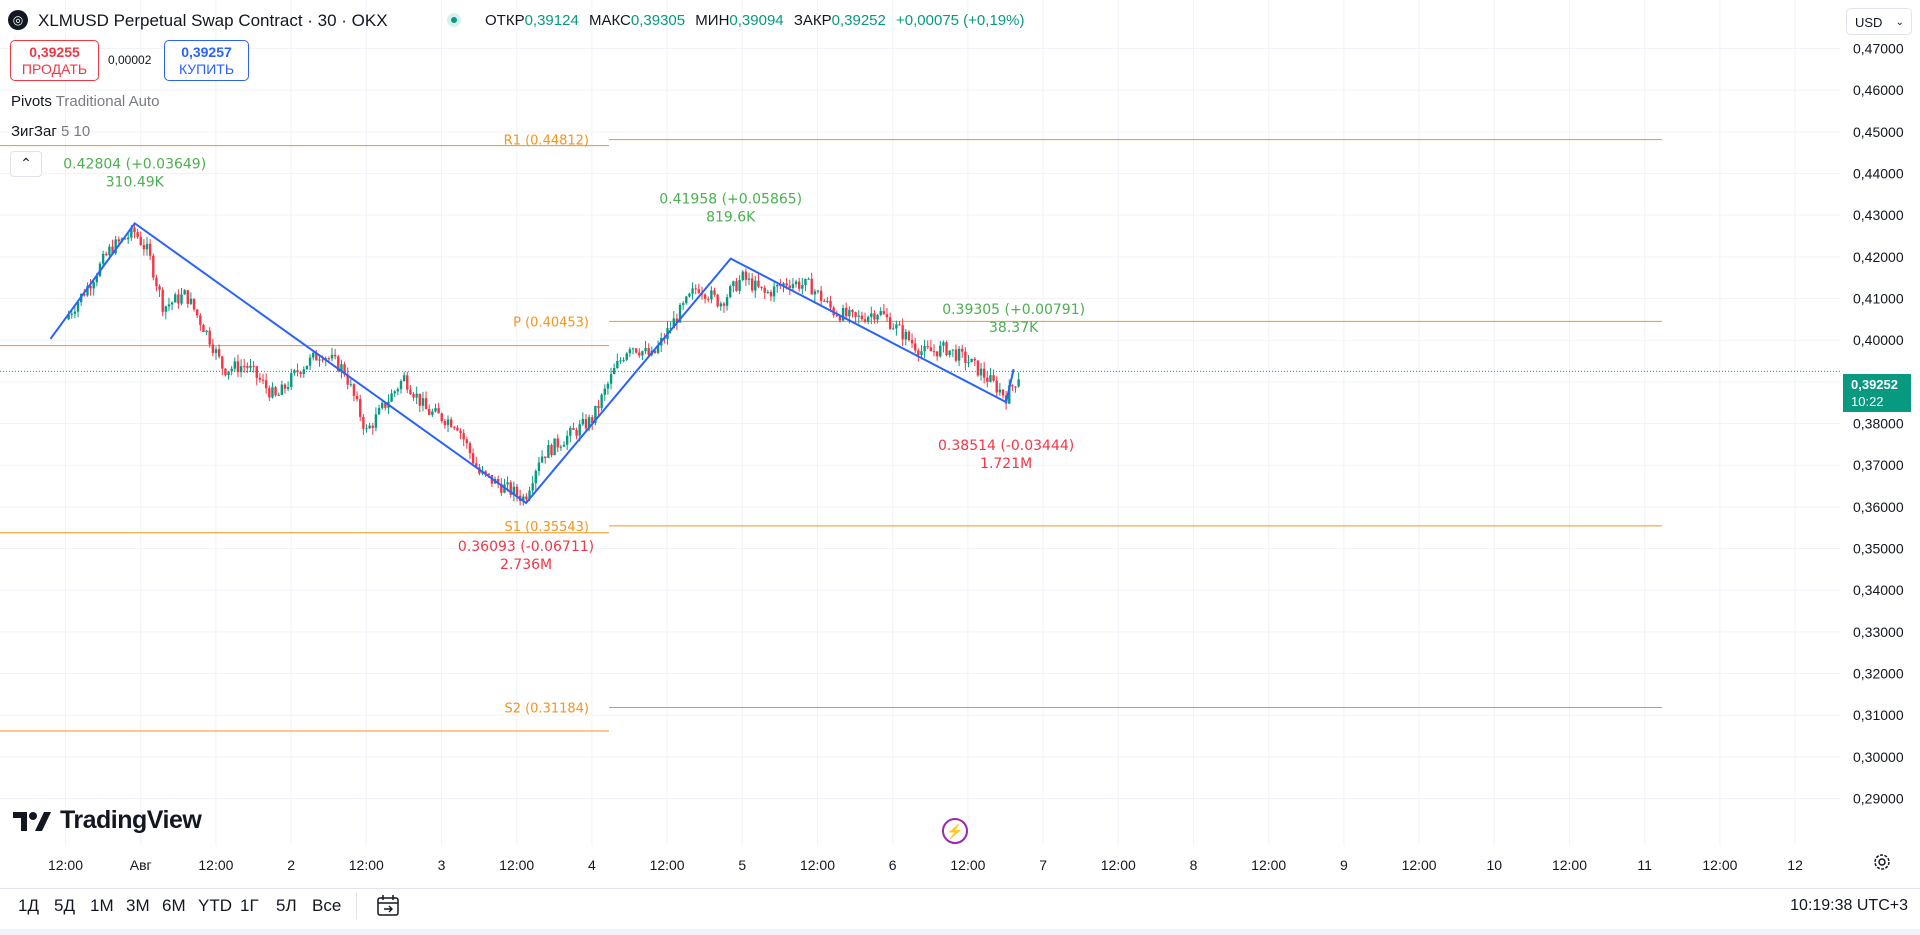 Image resolution: width=1920 pixels, height=935 pixels. What do you see at coordinates (1014, 328) in the screenshot?
I see `zigzag-volume-label: 38.37K` at bounding box center [1014, 328].